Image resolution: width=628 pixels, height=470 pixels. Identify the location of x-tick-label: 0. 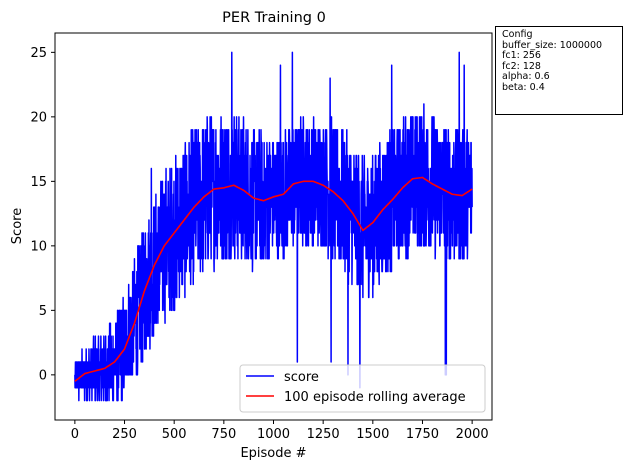
(75, 434).